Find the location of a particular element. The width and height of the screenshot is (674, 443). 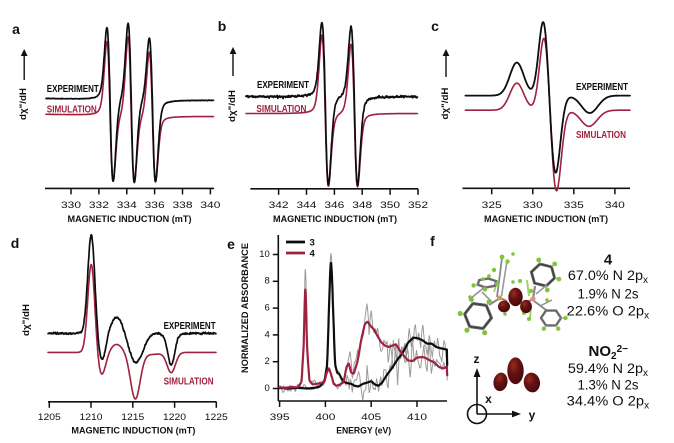

svg-text: 342 is located at coordinates (279, 205).